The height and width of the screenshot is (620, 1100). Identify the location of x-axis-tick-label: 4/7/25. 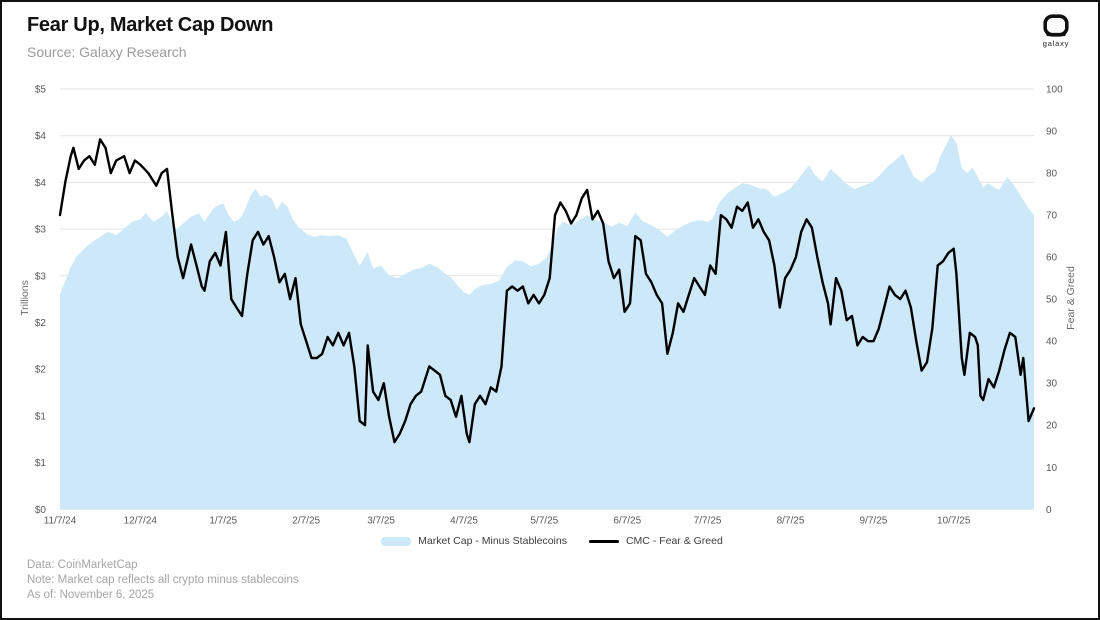
(464, 520).